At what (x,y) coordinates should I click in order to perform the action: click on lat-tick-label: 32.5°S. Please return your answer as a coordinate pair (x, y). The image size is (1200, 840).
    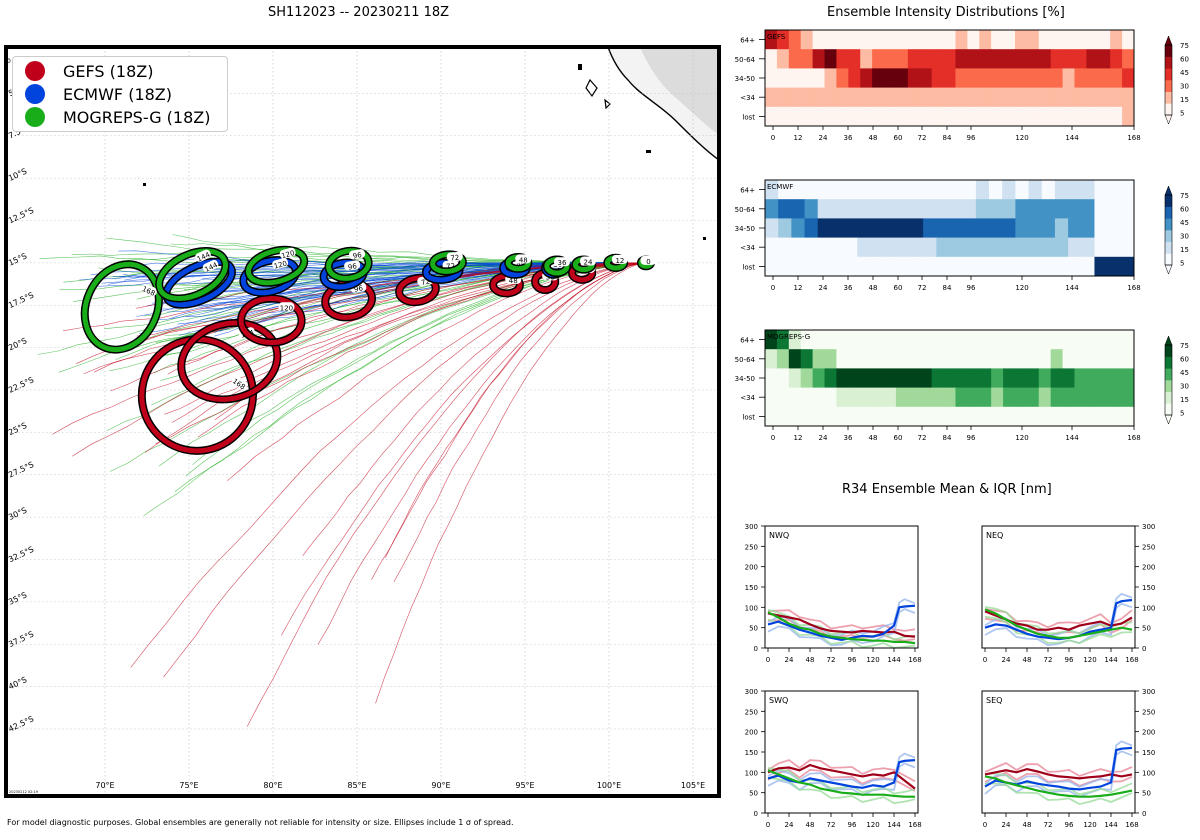
    Looking at the image, I should click on (21, 555).